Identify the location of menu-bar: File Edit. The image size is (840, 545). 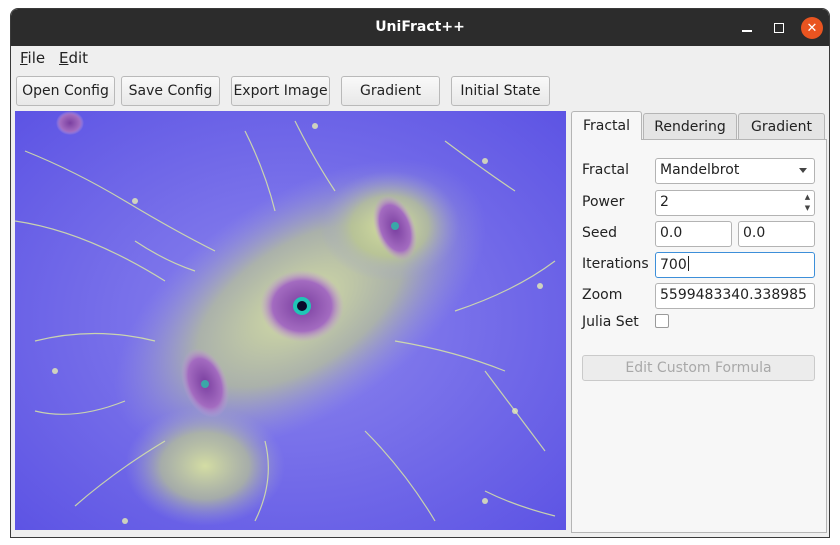
(420, 58).